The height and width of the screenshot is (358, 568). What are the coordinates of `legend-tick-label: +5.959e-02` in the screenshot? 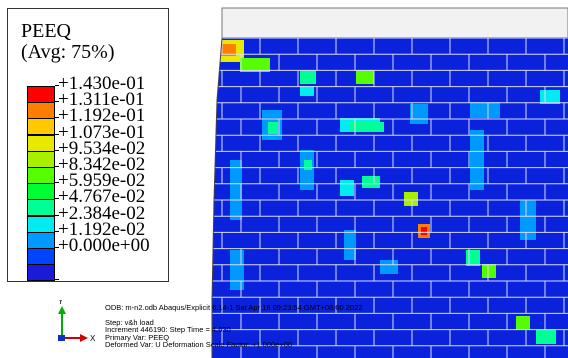 It's located at (102, 181).